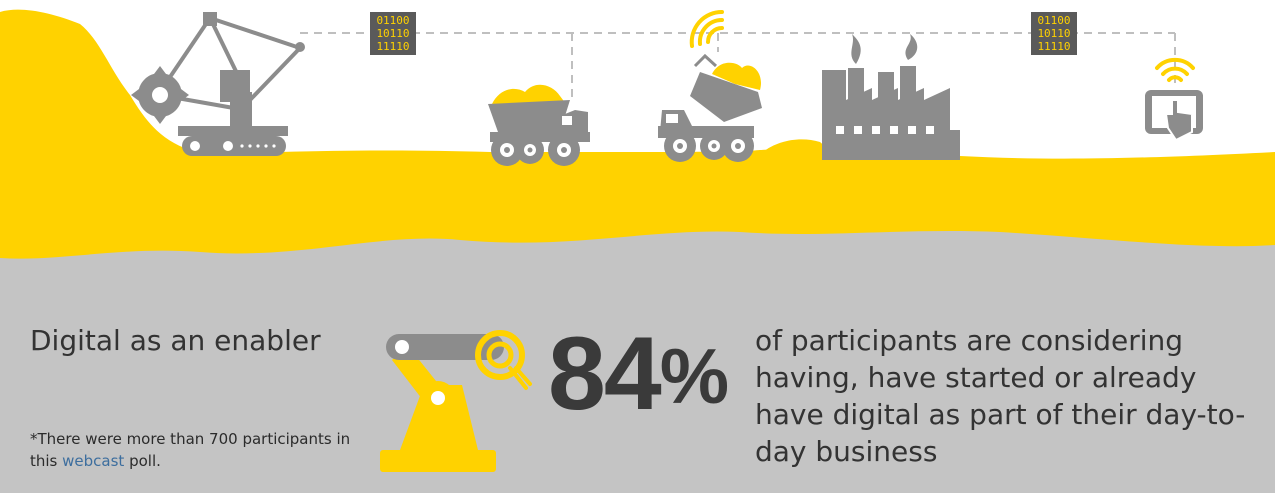 The width and height of the screenshot is (1275, 493). What do you see at coordinates (218, 84) in the screenshot?
I see `bucket-wheel-excavator-icon` at bounding box center [218, 84].